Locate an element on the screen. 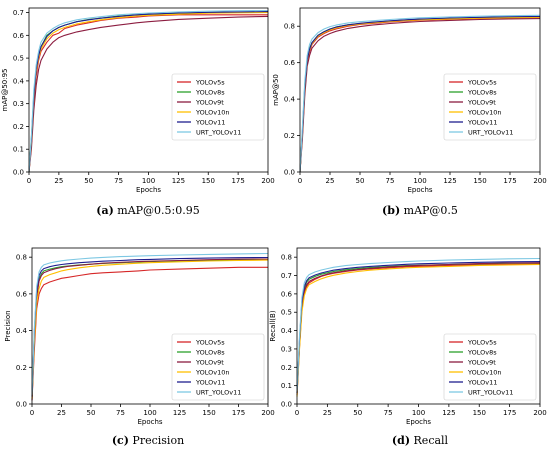 The height and width of the screenshot is (453, 550). y-axis-label: Recall(B) is located at coordinates (273, 325).